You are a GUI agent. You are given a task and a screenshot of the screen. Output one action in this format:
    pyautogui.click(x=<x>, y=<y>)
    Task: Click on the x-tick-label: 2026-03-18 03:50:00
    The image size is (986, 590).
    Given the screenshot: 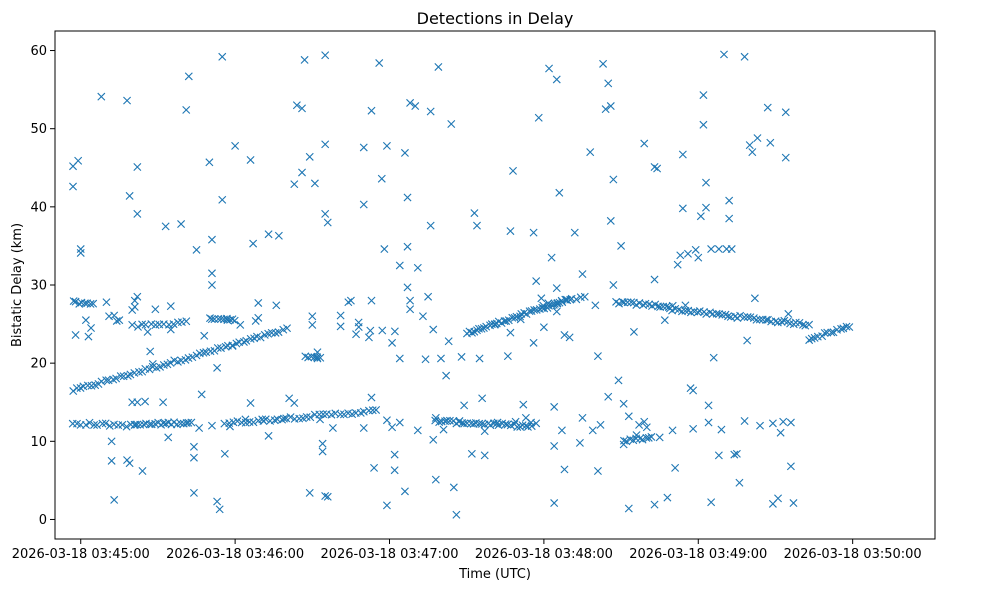 What is the action you would take?
    pyautogui.click(x=853, y=554)
    